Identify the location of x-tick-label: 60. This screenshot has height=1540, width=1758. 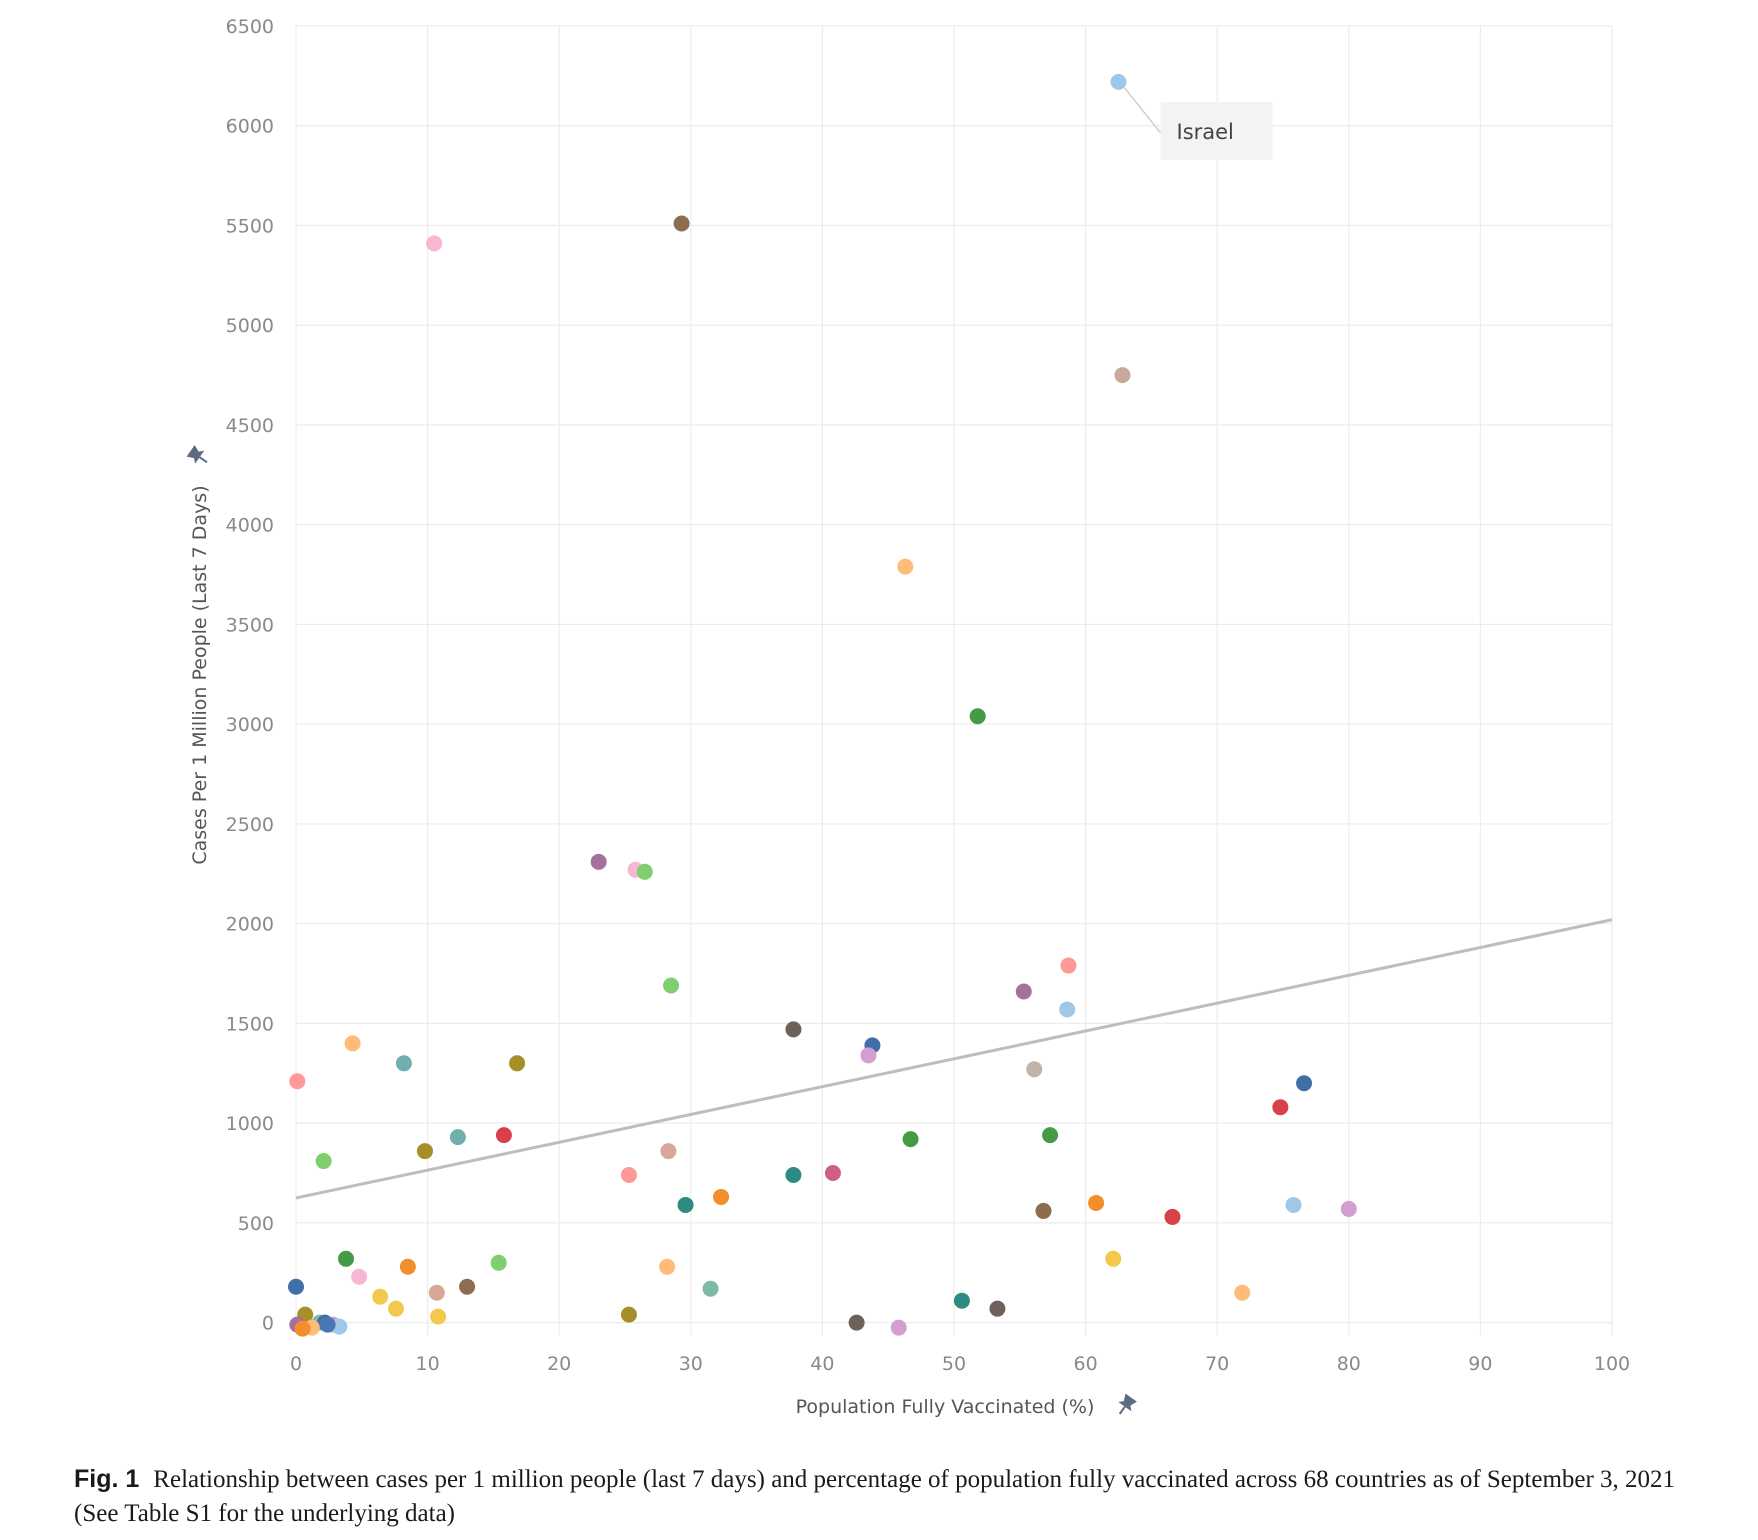
(1086, 1364).